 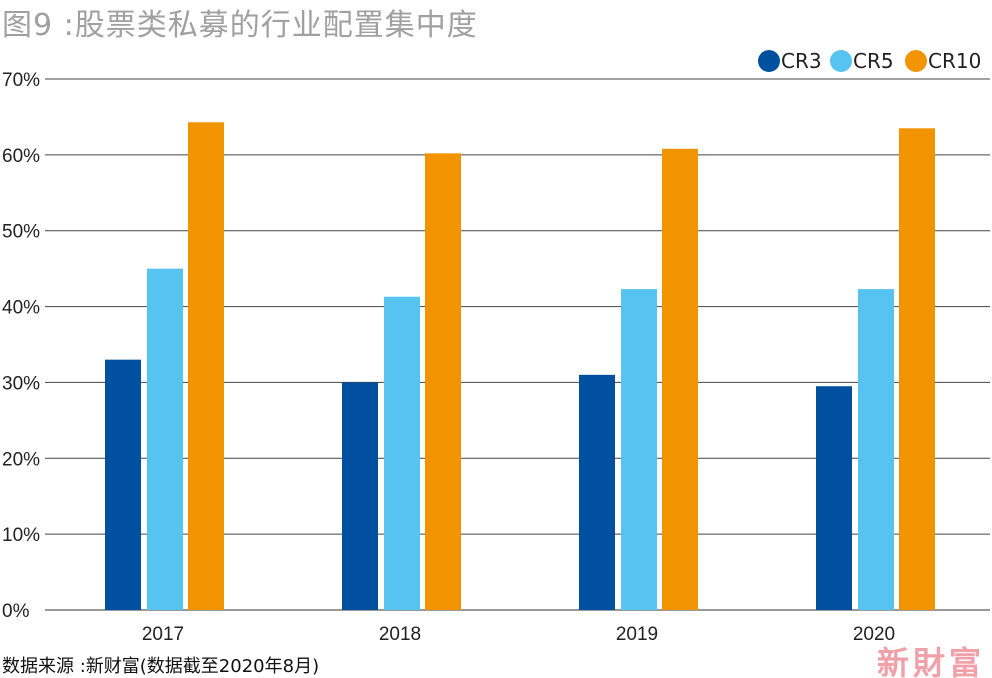 What do you see at coordinates (769, 61) in the screenshot?
I see `legend-swatch-cr3` at bounding box center [769, 61].